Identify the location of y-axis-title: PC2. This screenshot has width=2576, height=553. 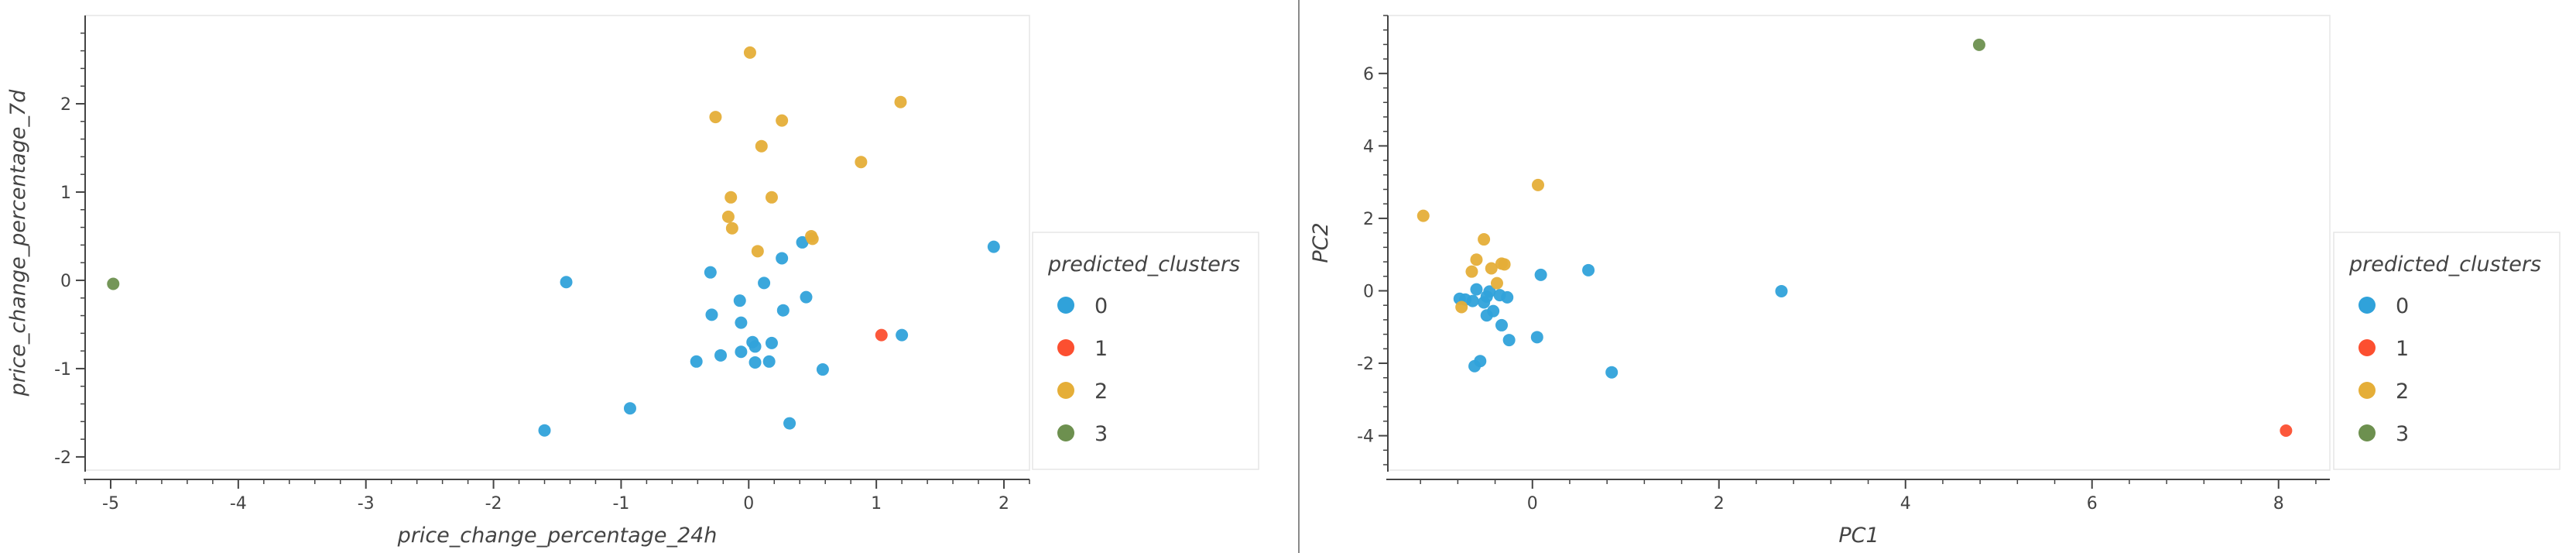
(1321, 242).